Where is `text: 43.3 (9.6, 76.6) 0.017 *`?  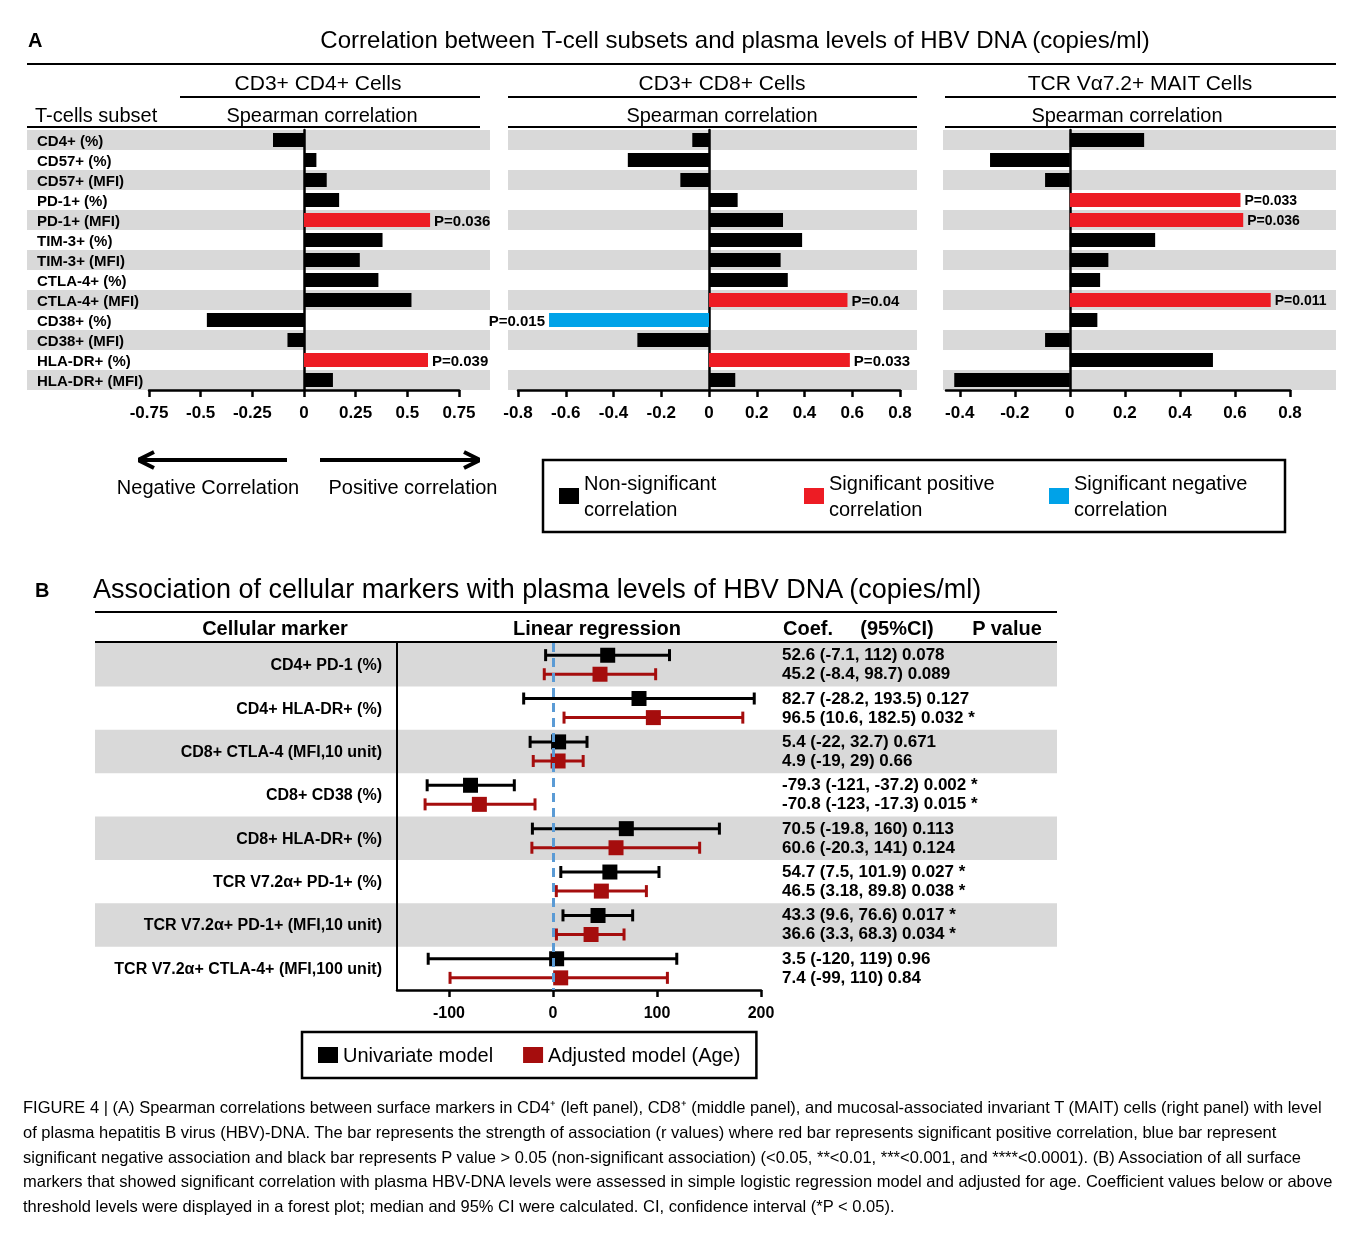
text: 43.3 (9.6, 76.6) 0.017 * is located at coordinates (869, 915).